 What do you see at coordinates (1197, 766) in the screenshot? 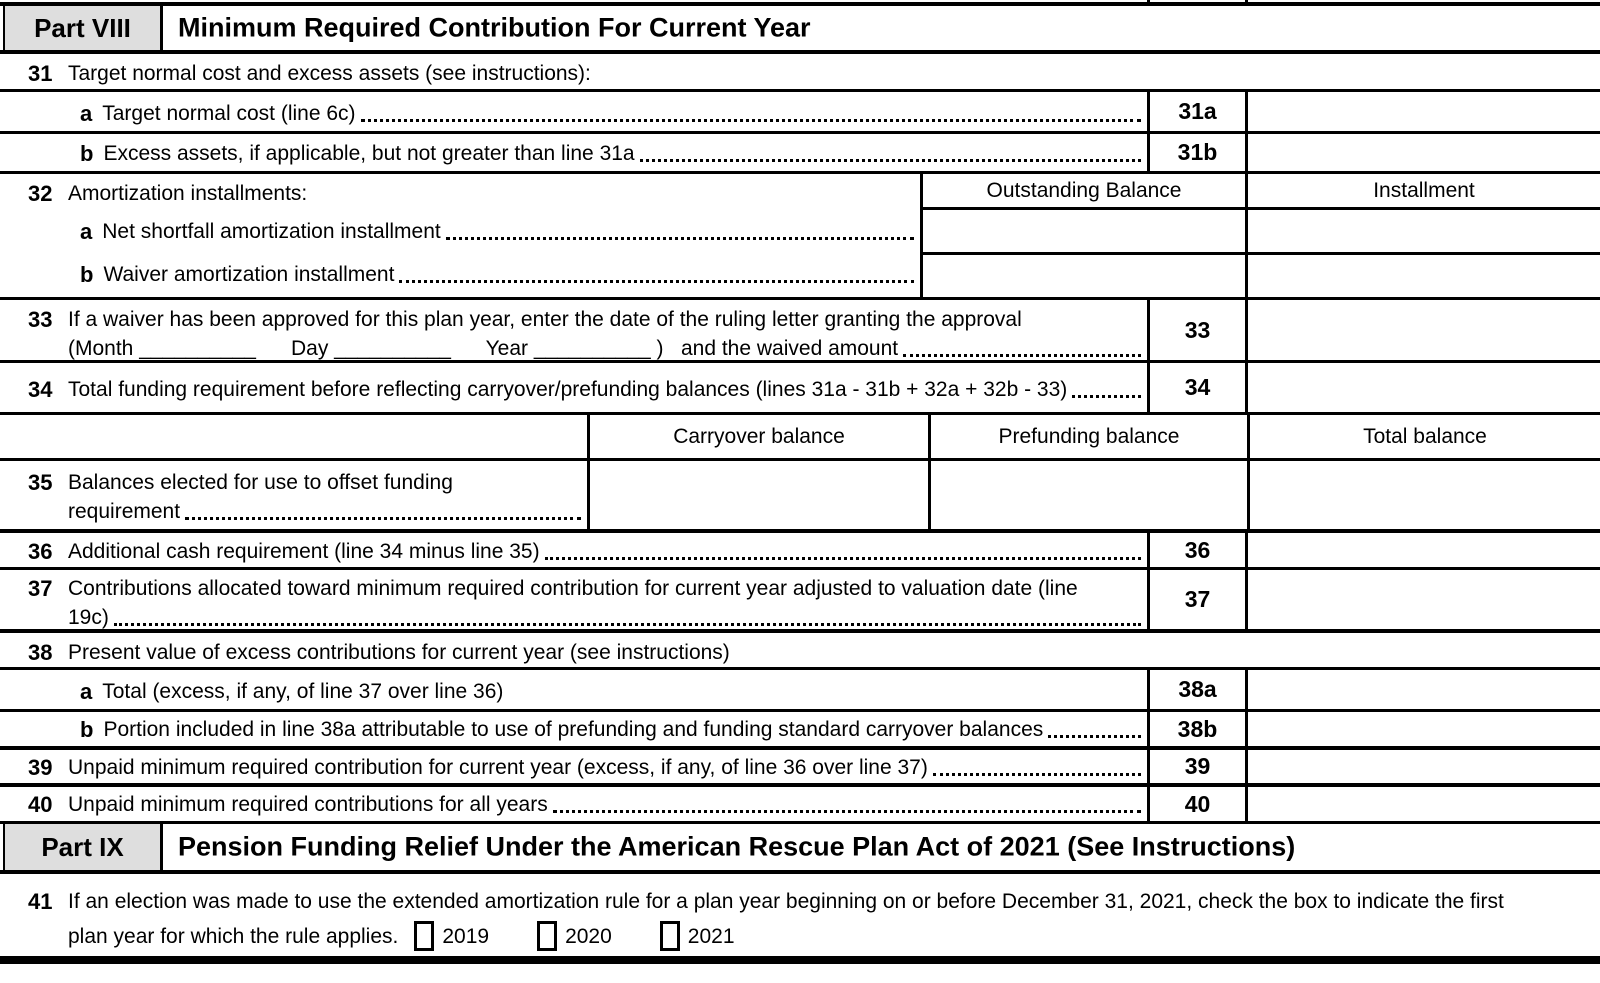
I see `line-39-box-label: 39` at bounding box center [1197, 766].